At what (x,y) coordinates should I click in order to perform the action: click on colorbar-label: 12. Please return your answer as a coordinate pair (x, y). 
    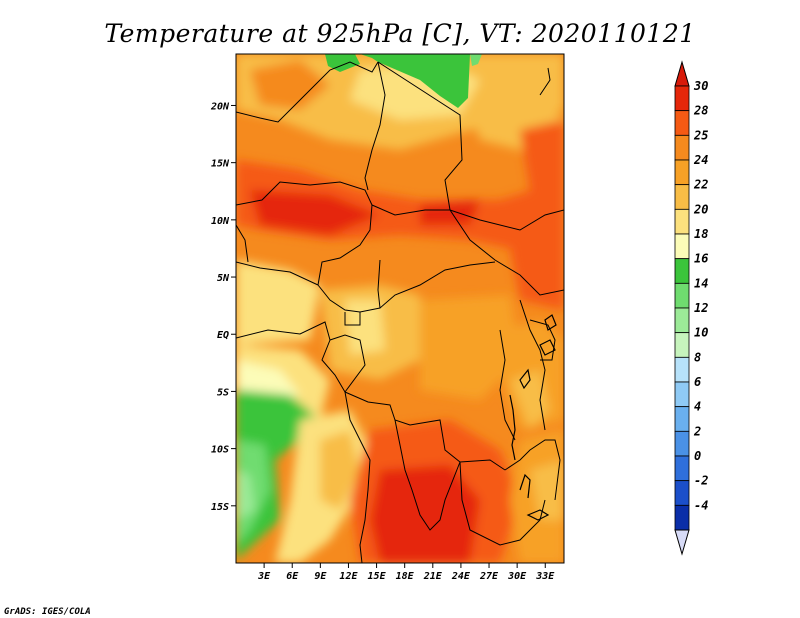
    Looking at the image, I should click on (701, 308).